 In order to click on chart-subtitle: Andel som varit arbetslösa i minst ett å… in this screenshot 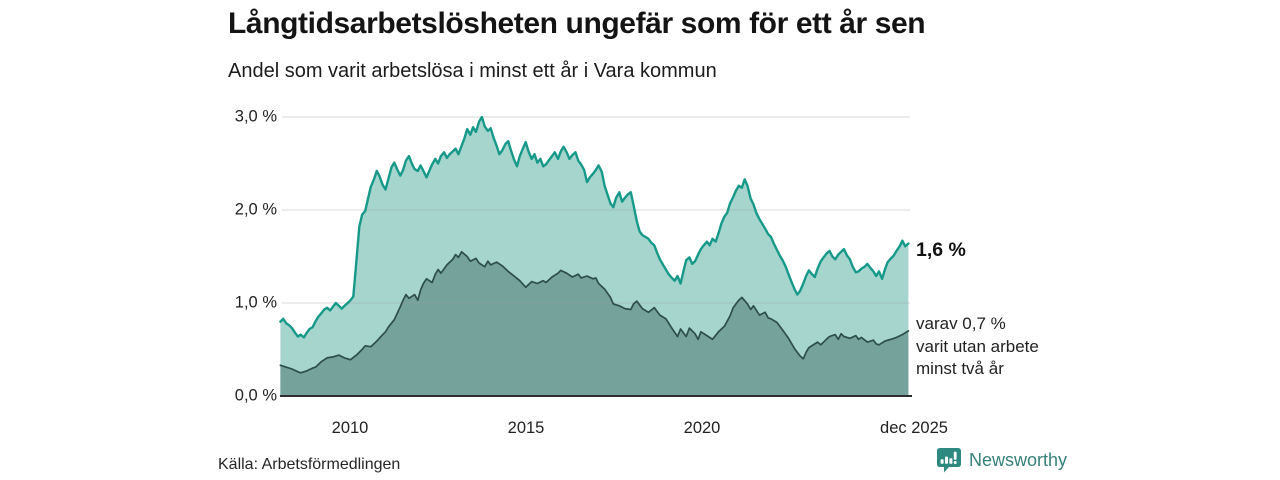, I will do `click(472, 71)`.